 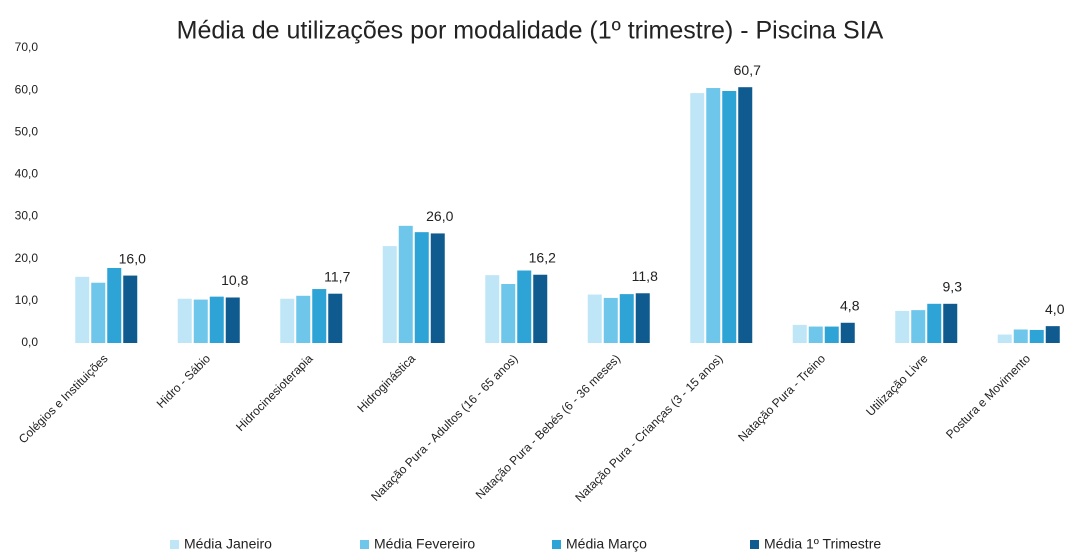 I want to click on value-label: 16,0, so click(x=132, y=258).